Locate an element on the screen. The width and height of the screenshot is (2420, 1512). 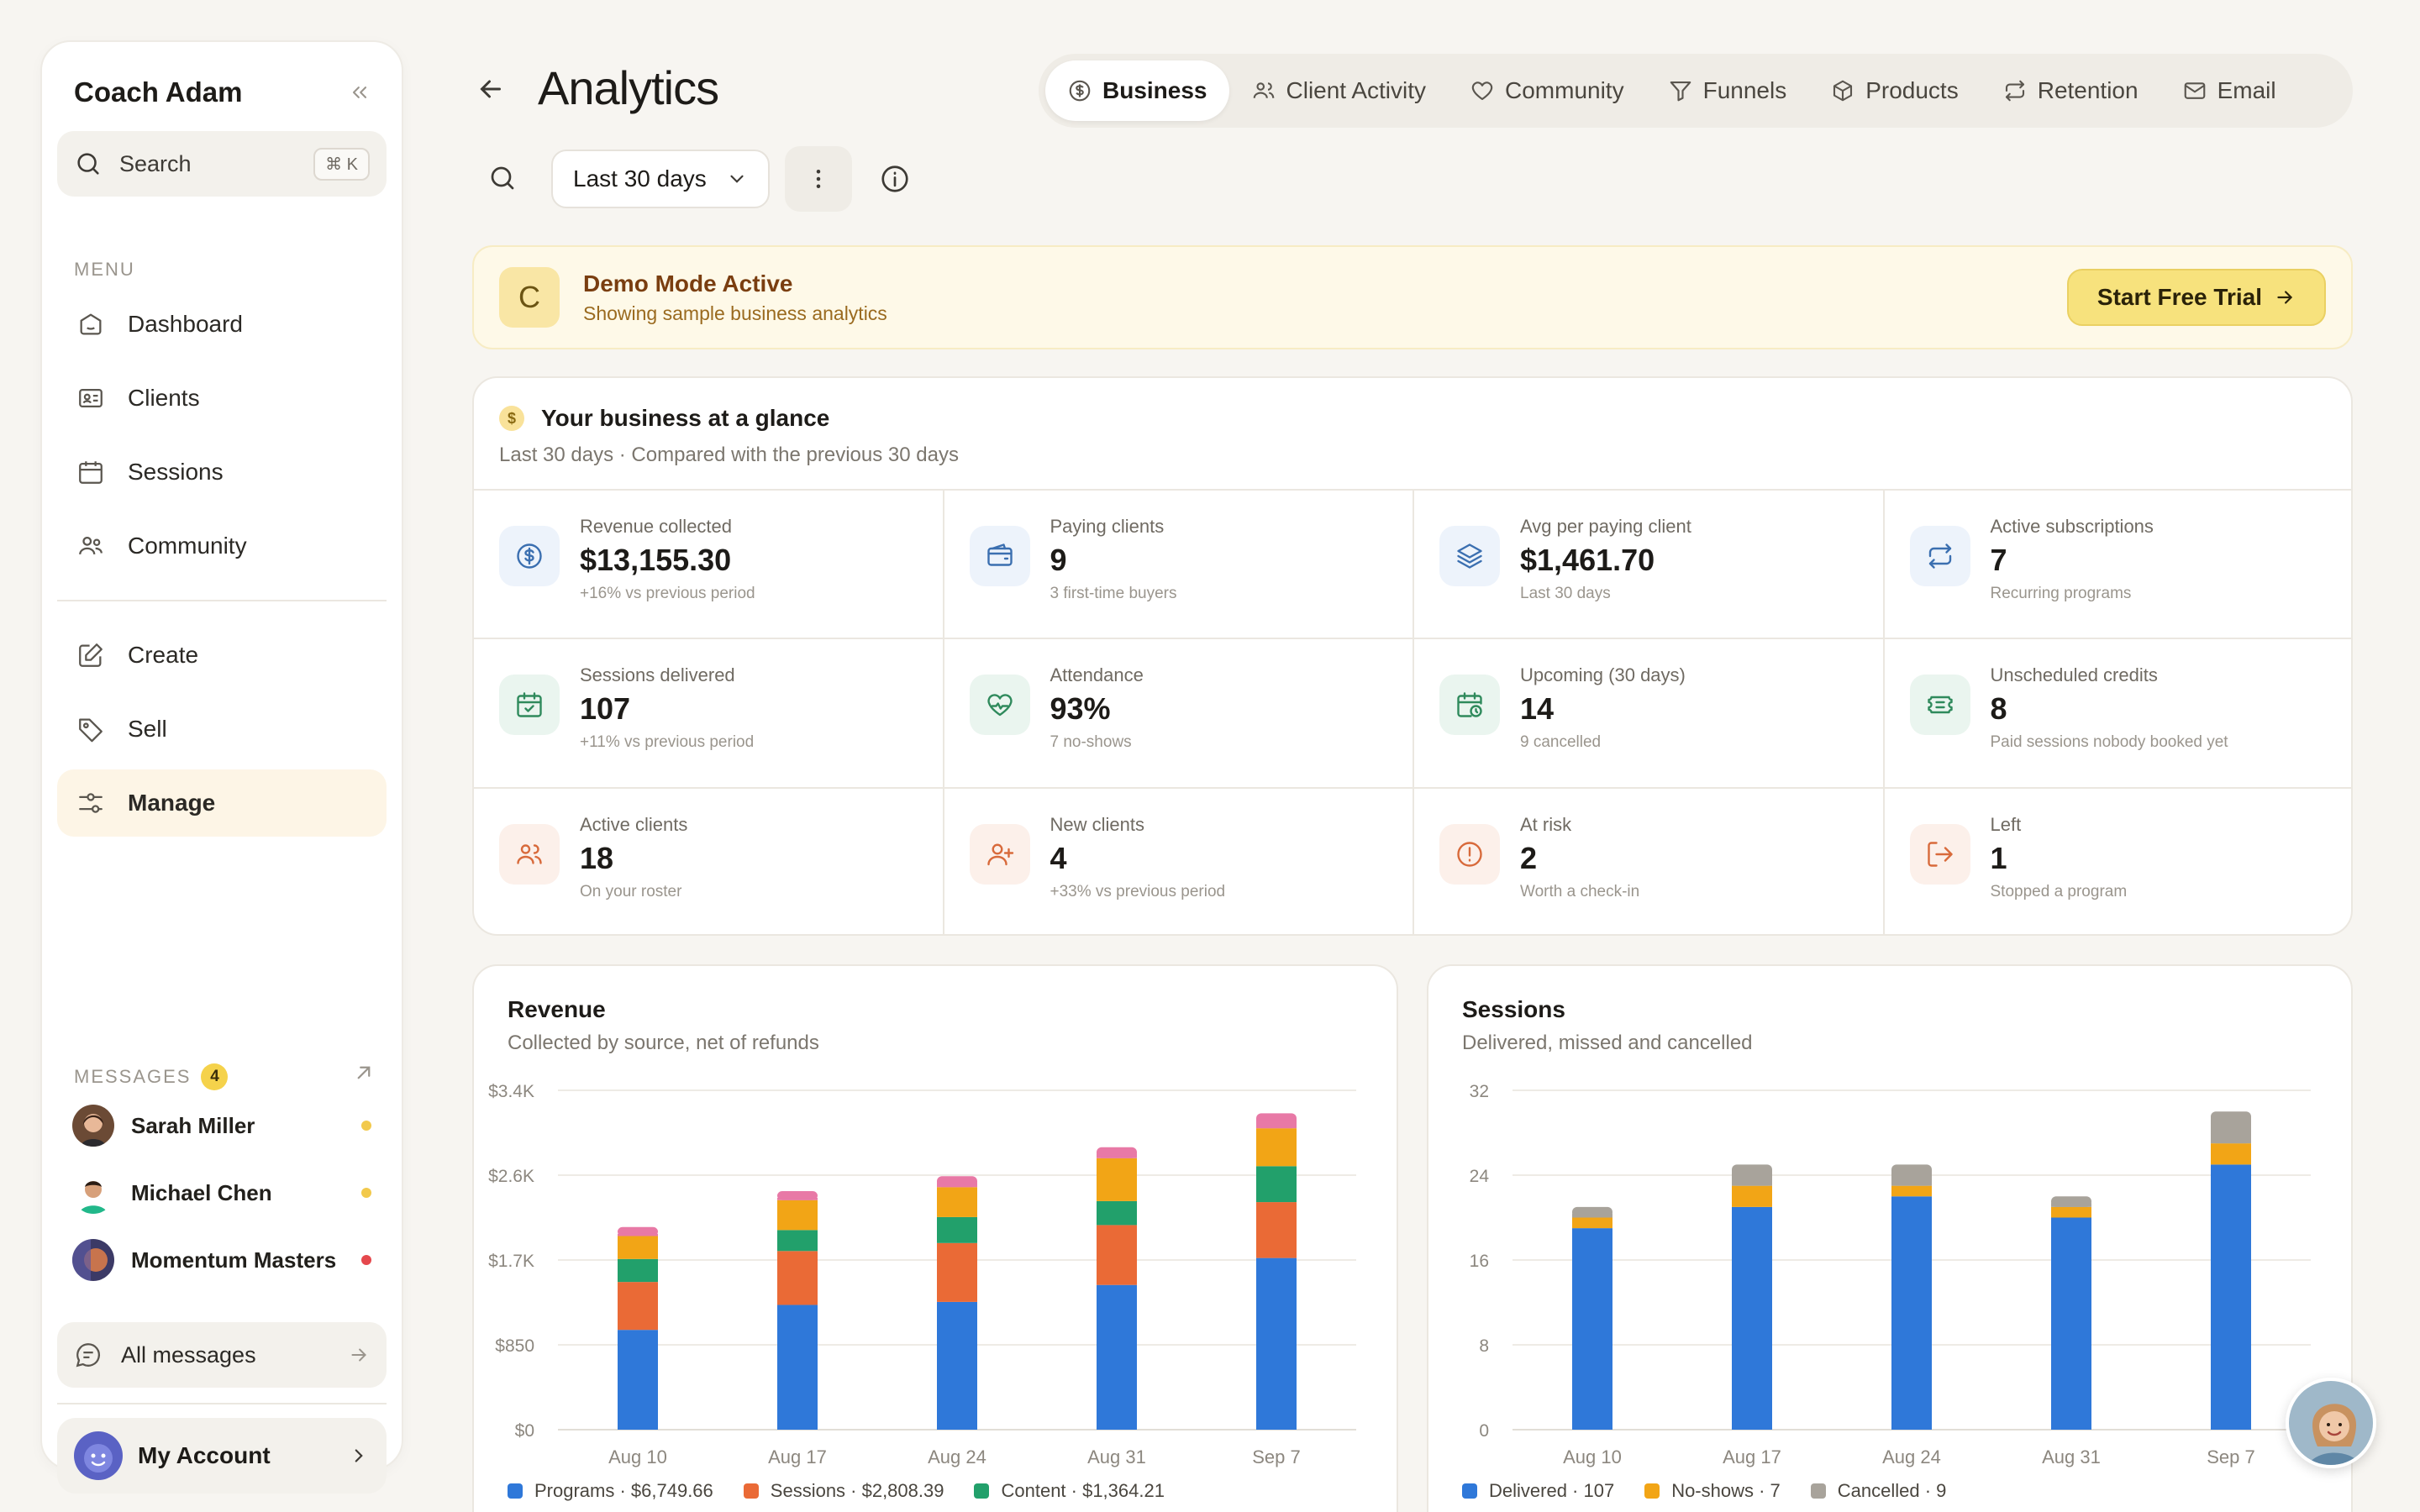
stat-value: 2 is located at coordinates (1529, 857).